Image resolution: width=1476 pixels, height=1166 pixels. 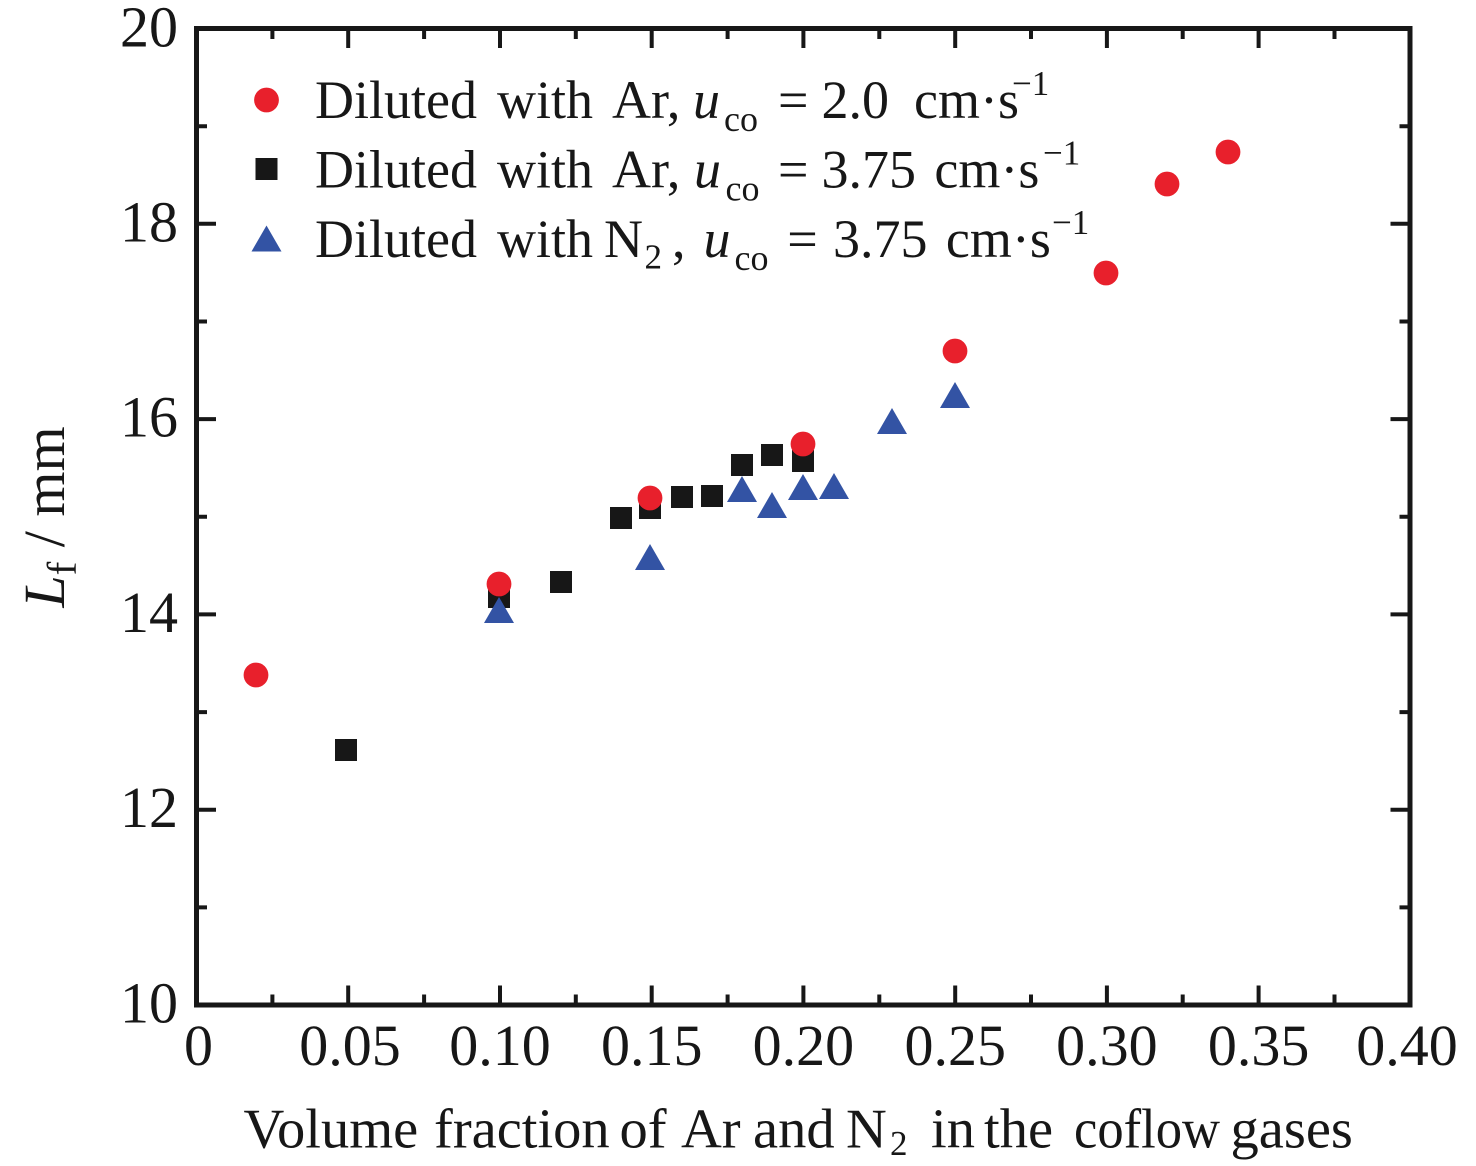 I want to click on svg-text: 0, so click(x=198, y=1045).